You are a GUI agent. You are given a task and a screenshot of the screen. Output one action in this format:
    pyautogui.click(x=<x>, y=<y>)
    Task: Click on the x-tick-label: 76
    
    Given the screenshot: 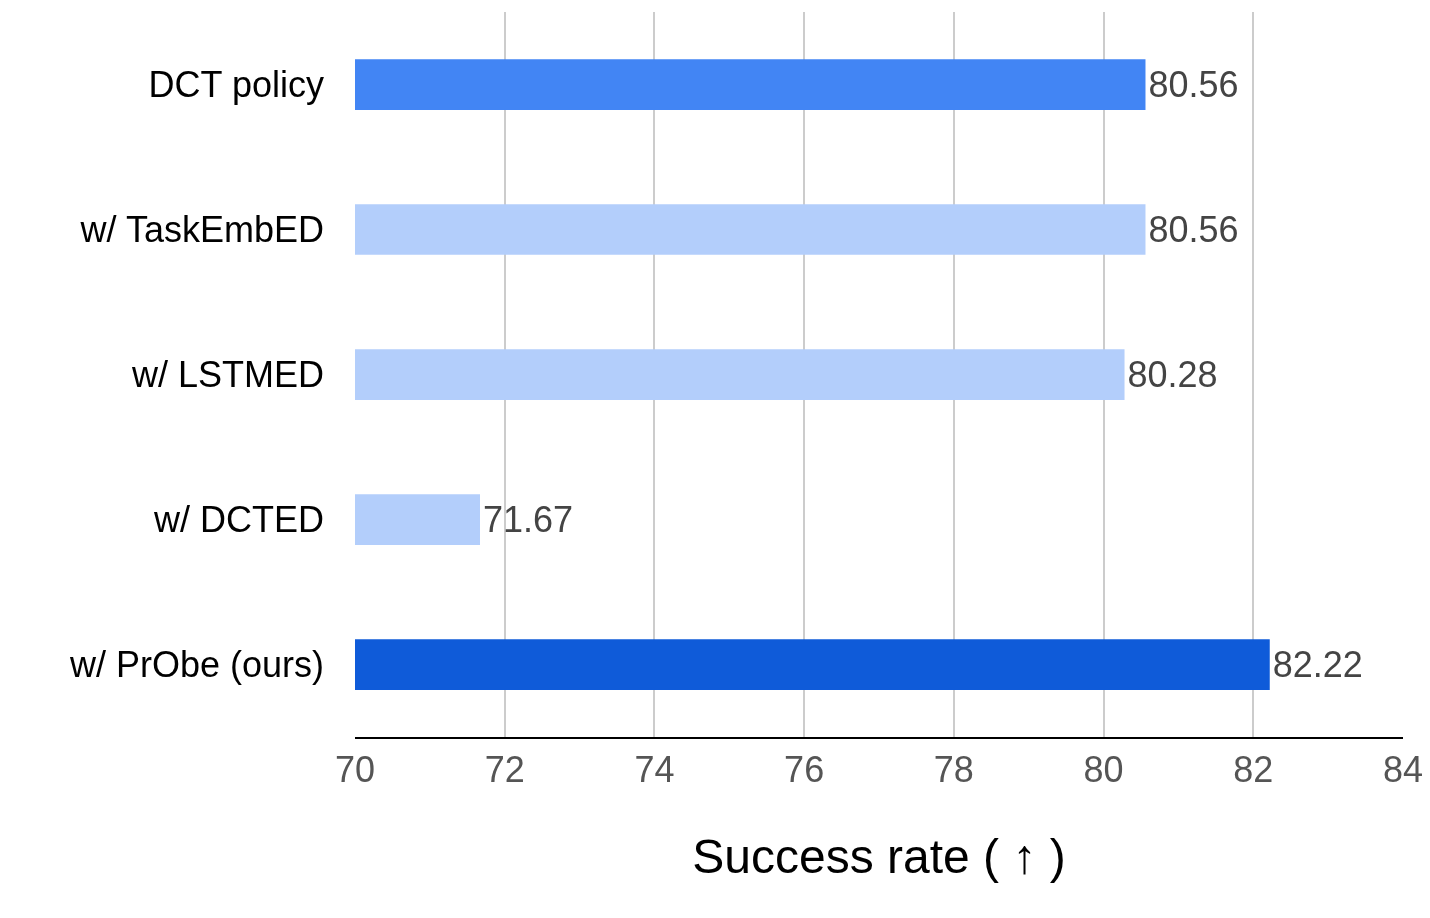 What is the action you would take?
    pyautogui.click(x=804, y=770)
    